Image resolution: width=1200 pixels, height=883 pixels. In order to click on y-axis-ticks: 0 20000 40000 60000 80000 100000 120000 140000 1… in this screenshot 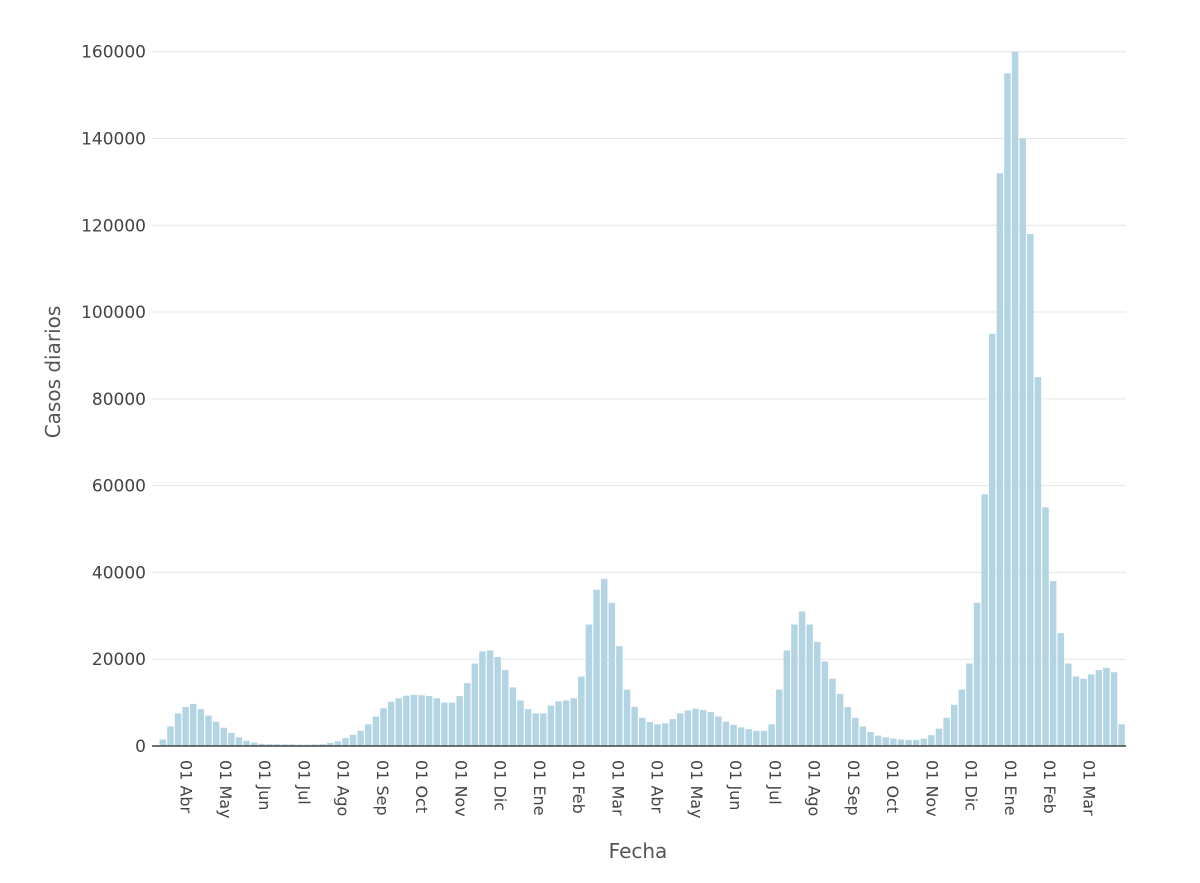, I will do `click(113, 400)`.